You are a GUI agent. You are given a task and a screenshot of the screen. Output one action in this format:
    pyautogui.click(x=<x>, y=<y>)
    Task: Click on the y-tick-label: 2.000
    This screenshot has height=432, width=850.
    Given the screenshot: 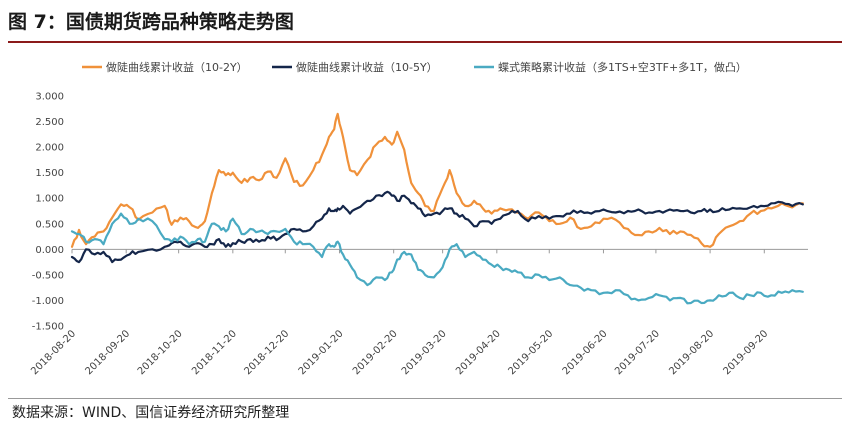 What is the action you would take?
    pyautogui.click(x=49, y=148)
    